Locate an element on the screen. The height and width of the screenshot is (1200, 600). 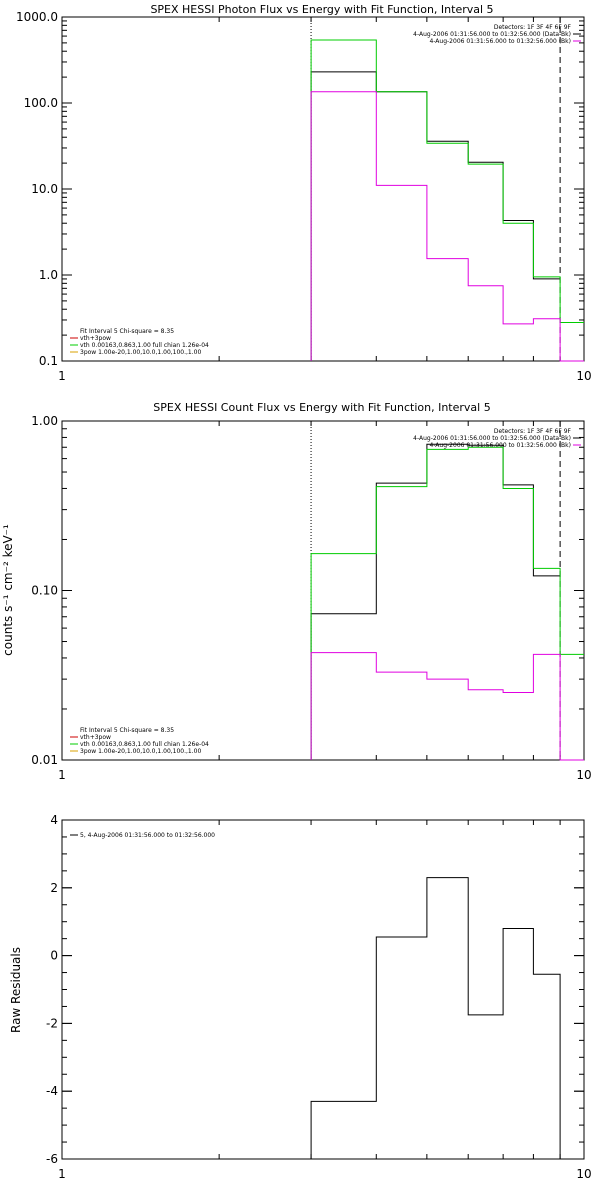
count-flux-series-magenta is located at coordinates (447, 706).